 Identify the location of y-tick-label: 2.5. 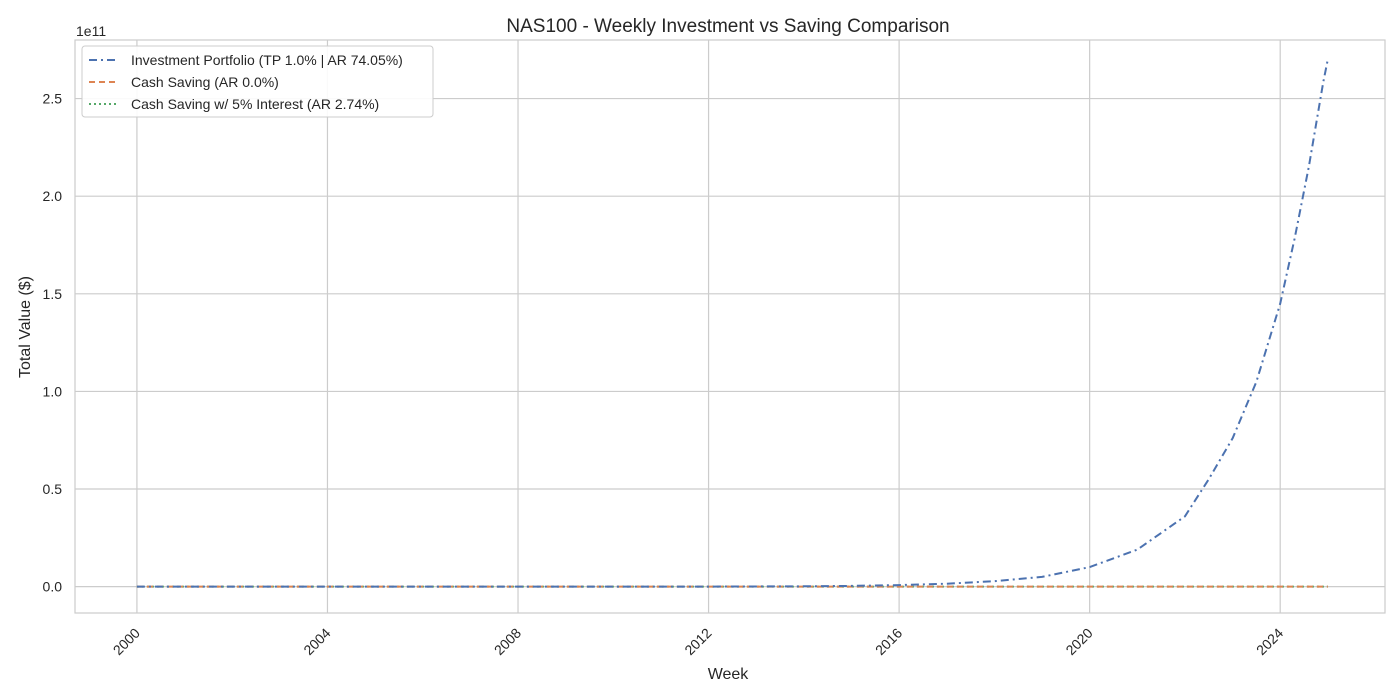
(53, 99).